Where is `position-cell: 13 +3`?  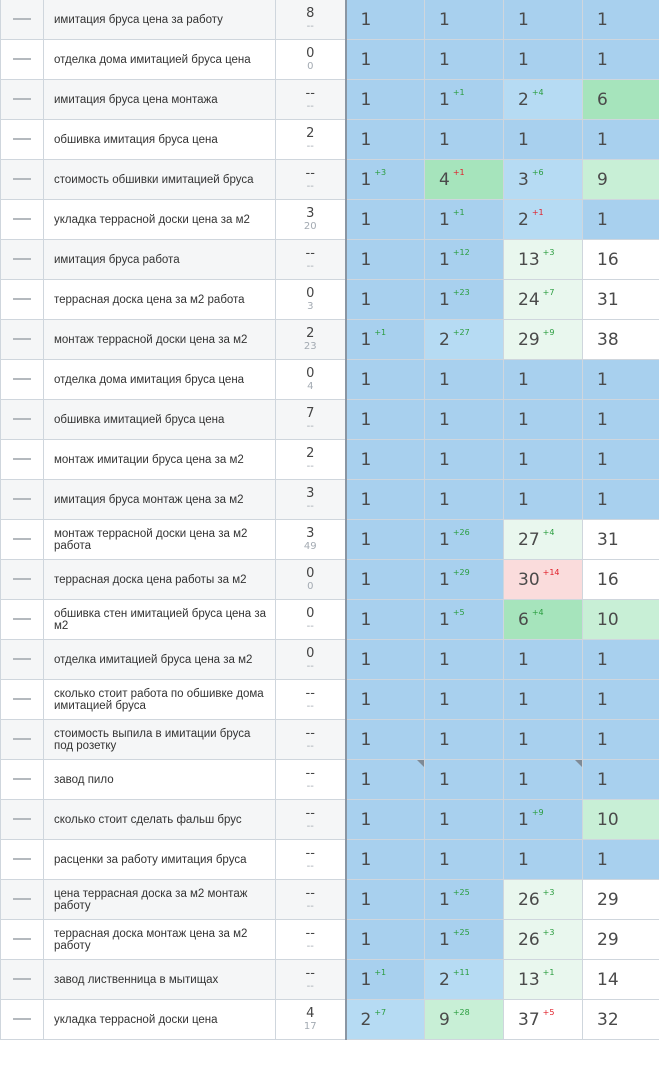
position-cell: 13 +3 is located at coordinates (543, 259).